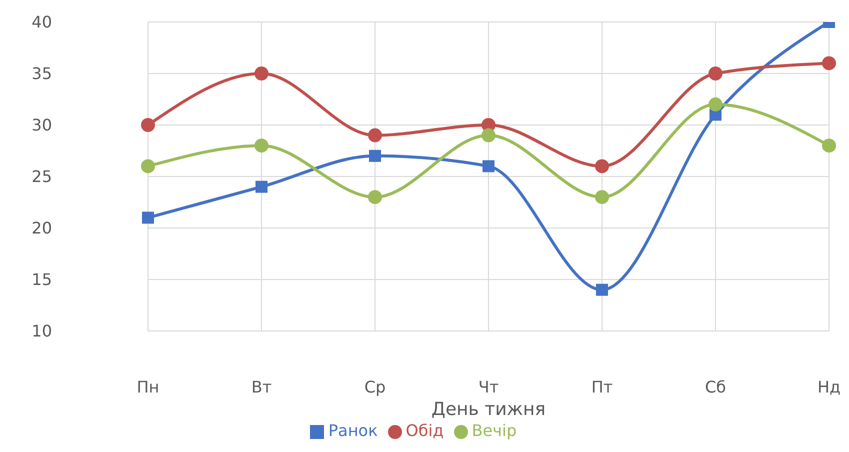 This screenshot has width=849, height=452. What do you see at coordinates (42, 125) in the screenshot?
I see `y-tick-label: 30` at bounding box center [42, 125].